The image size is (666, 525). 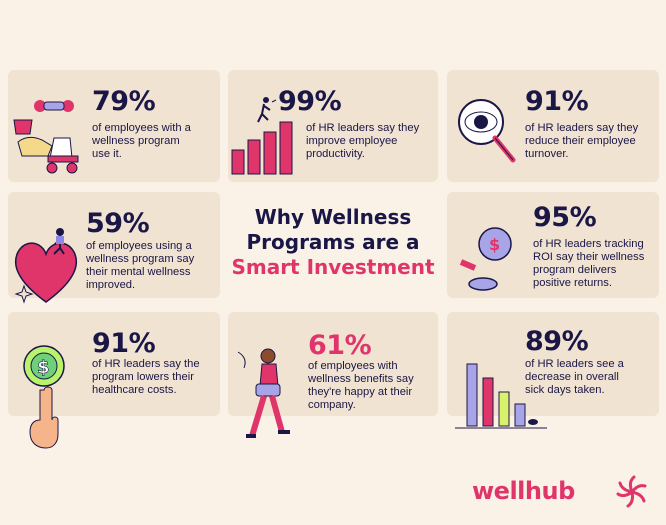 I want to click on desc-line: reduce their employee, so click(x=580, y=141).